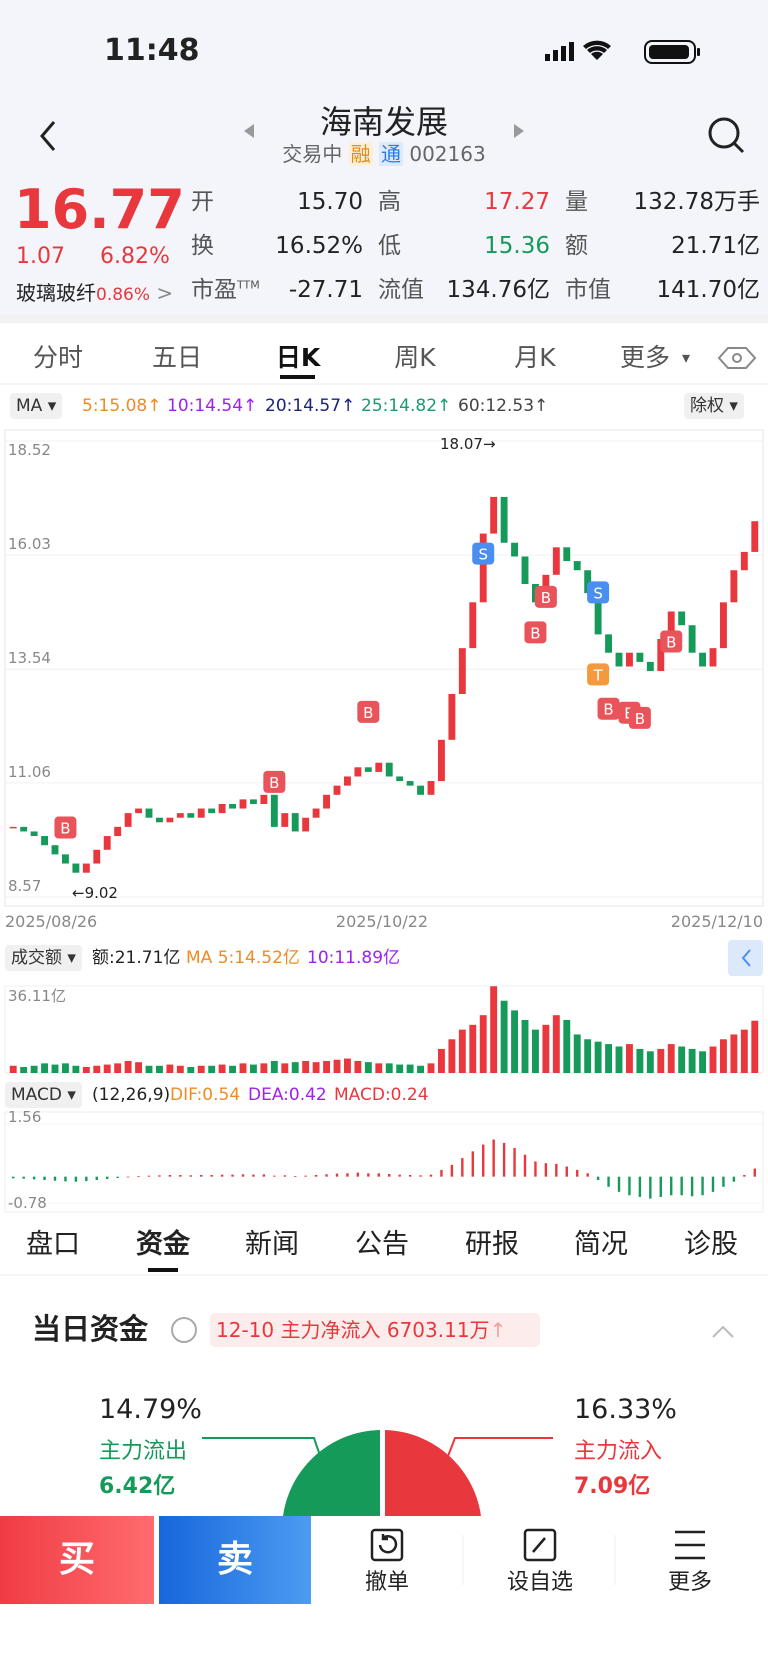  I want to click on chart-tab: 更多, so click(644, 357).